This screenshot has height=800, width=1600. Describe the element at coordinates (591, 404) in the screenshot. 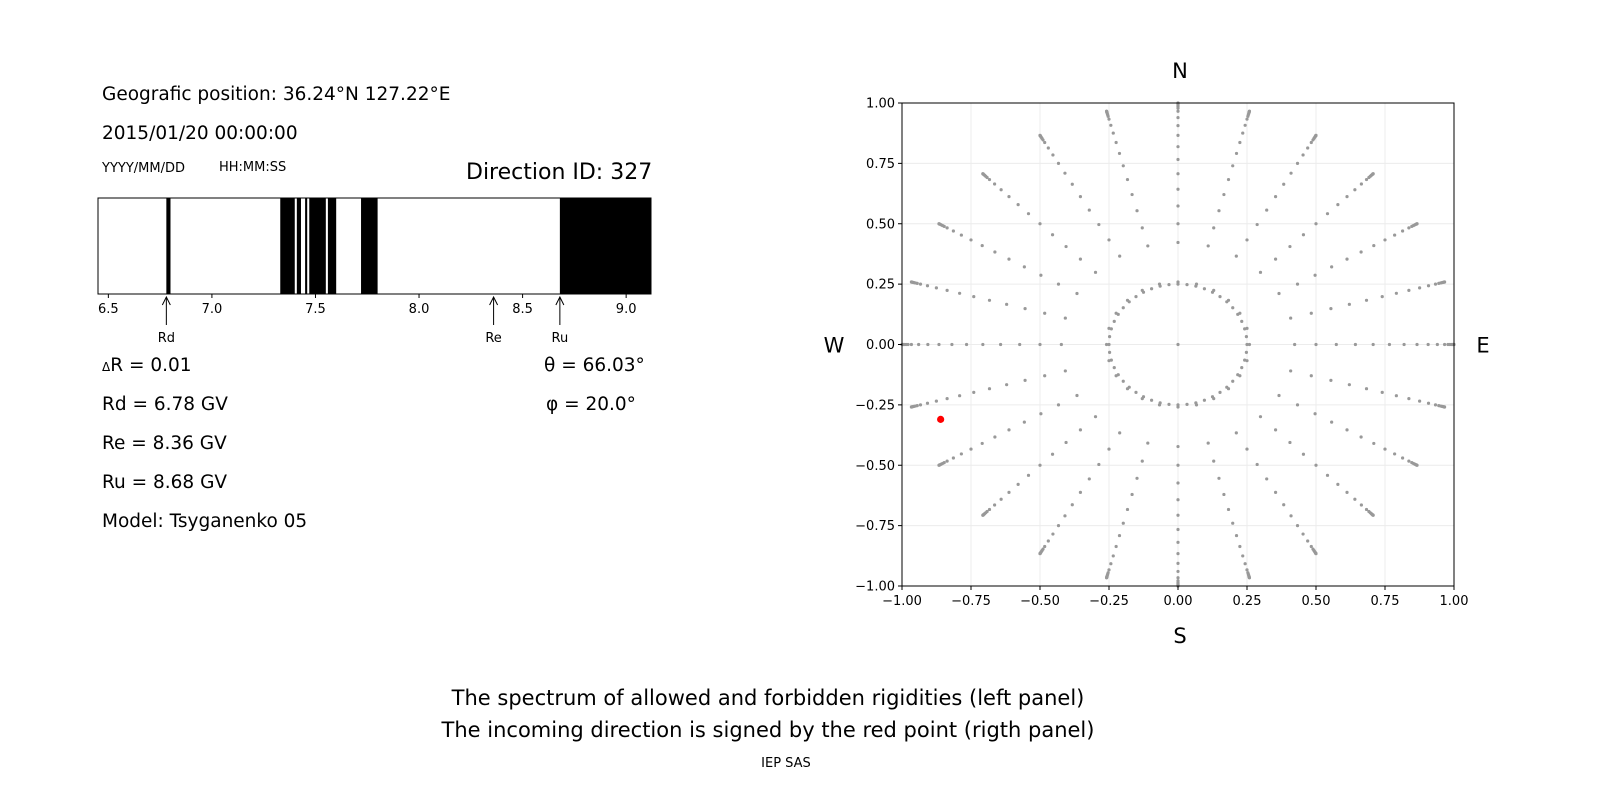

I see `phi-value: φ = 20.0°` at that location.